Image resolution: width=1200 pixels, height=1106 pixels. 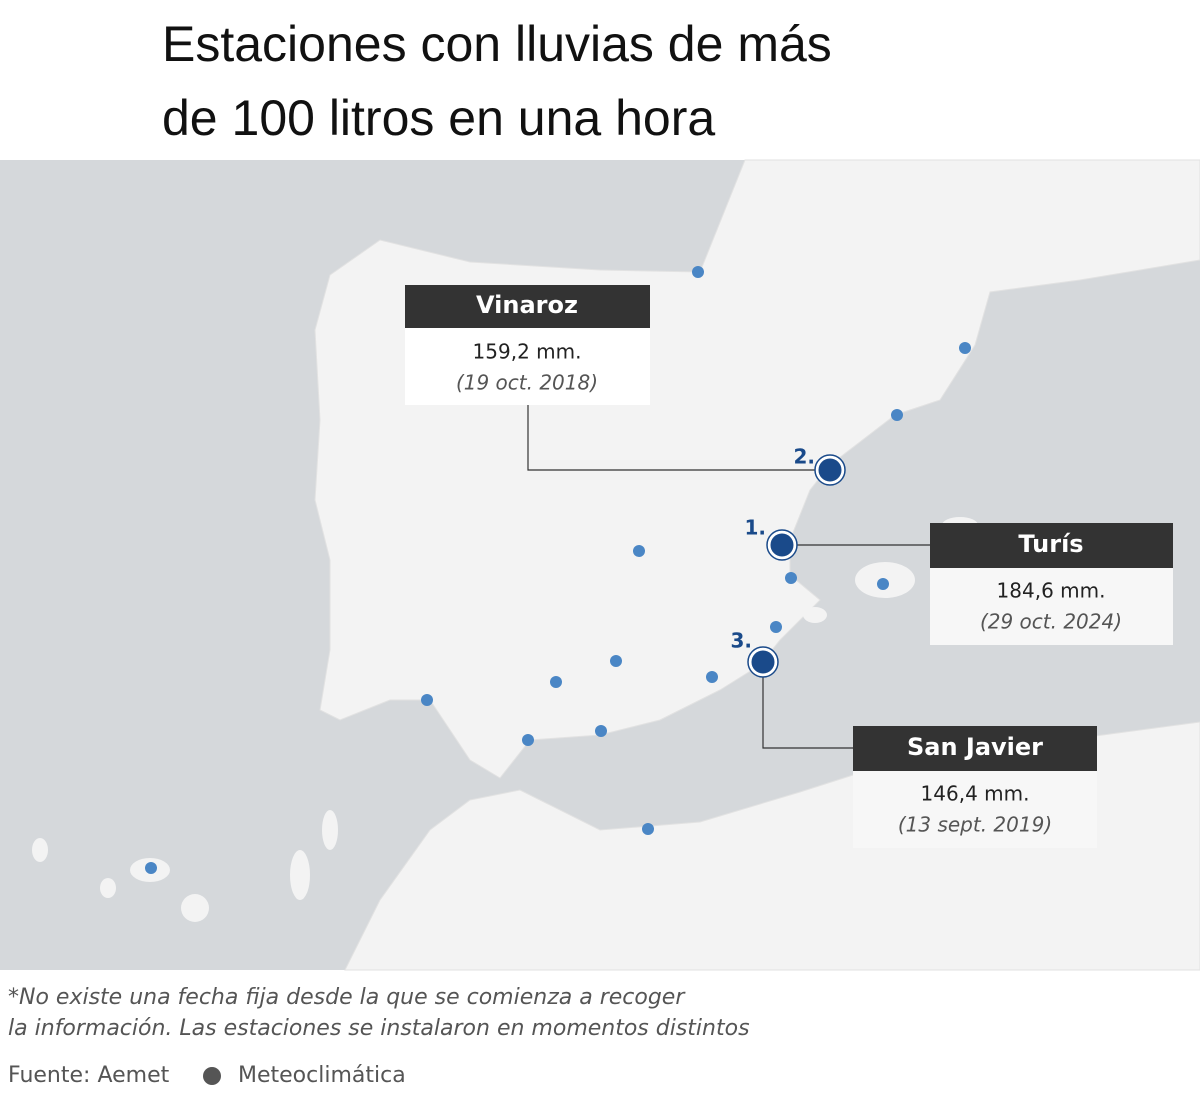 What do you see at coordinates (89, 1075) in the screenshot?
I see `source: Fuente: Aemet` at bounding box center [89, 1075].